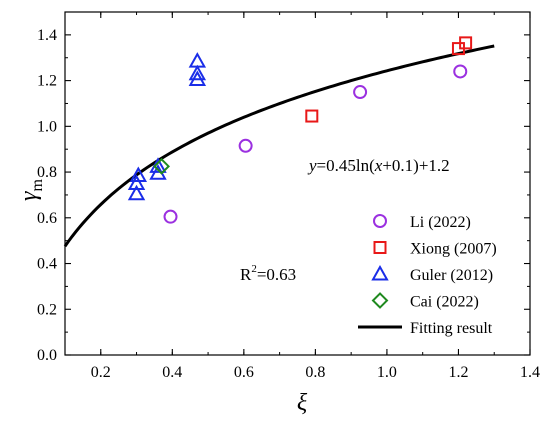 The image size is (550, 424). I want to click on y-tick-label: 0.4, so click(47, 264).